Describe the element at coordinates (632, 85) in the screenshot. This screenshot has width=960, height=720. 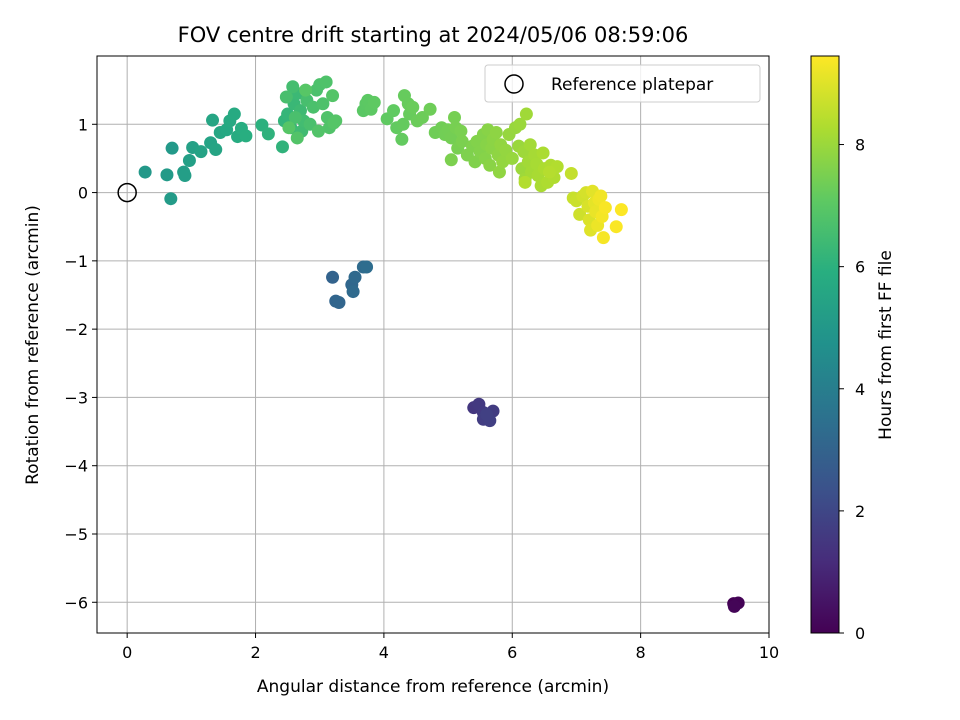
I see `legend-entry-reference: Reference platepar` at that location.